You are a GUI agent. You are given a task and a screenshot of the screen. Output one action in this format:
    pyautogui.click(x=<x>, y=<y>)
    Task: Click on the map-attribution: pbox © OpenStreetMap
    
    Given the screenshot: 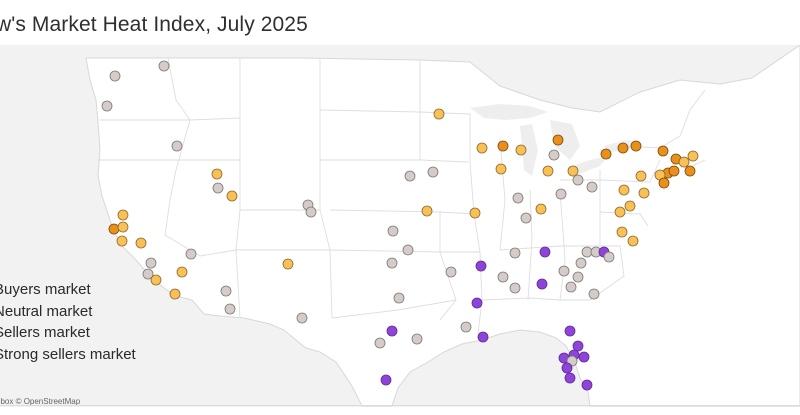 What is the action you would take?
    pyautogui.click(x=40, y=401)
    